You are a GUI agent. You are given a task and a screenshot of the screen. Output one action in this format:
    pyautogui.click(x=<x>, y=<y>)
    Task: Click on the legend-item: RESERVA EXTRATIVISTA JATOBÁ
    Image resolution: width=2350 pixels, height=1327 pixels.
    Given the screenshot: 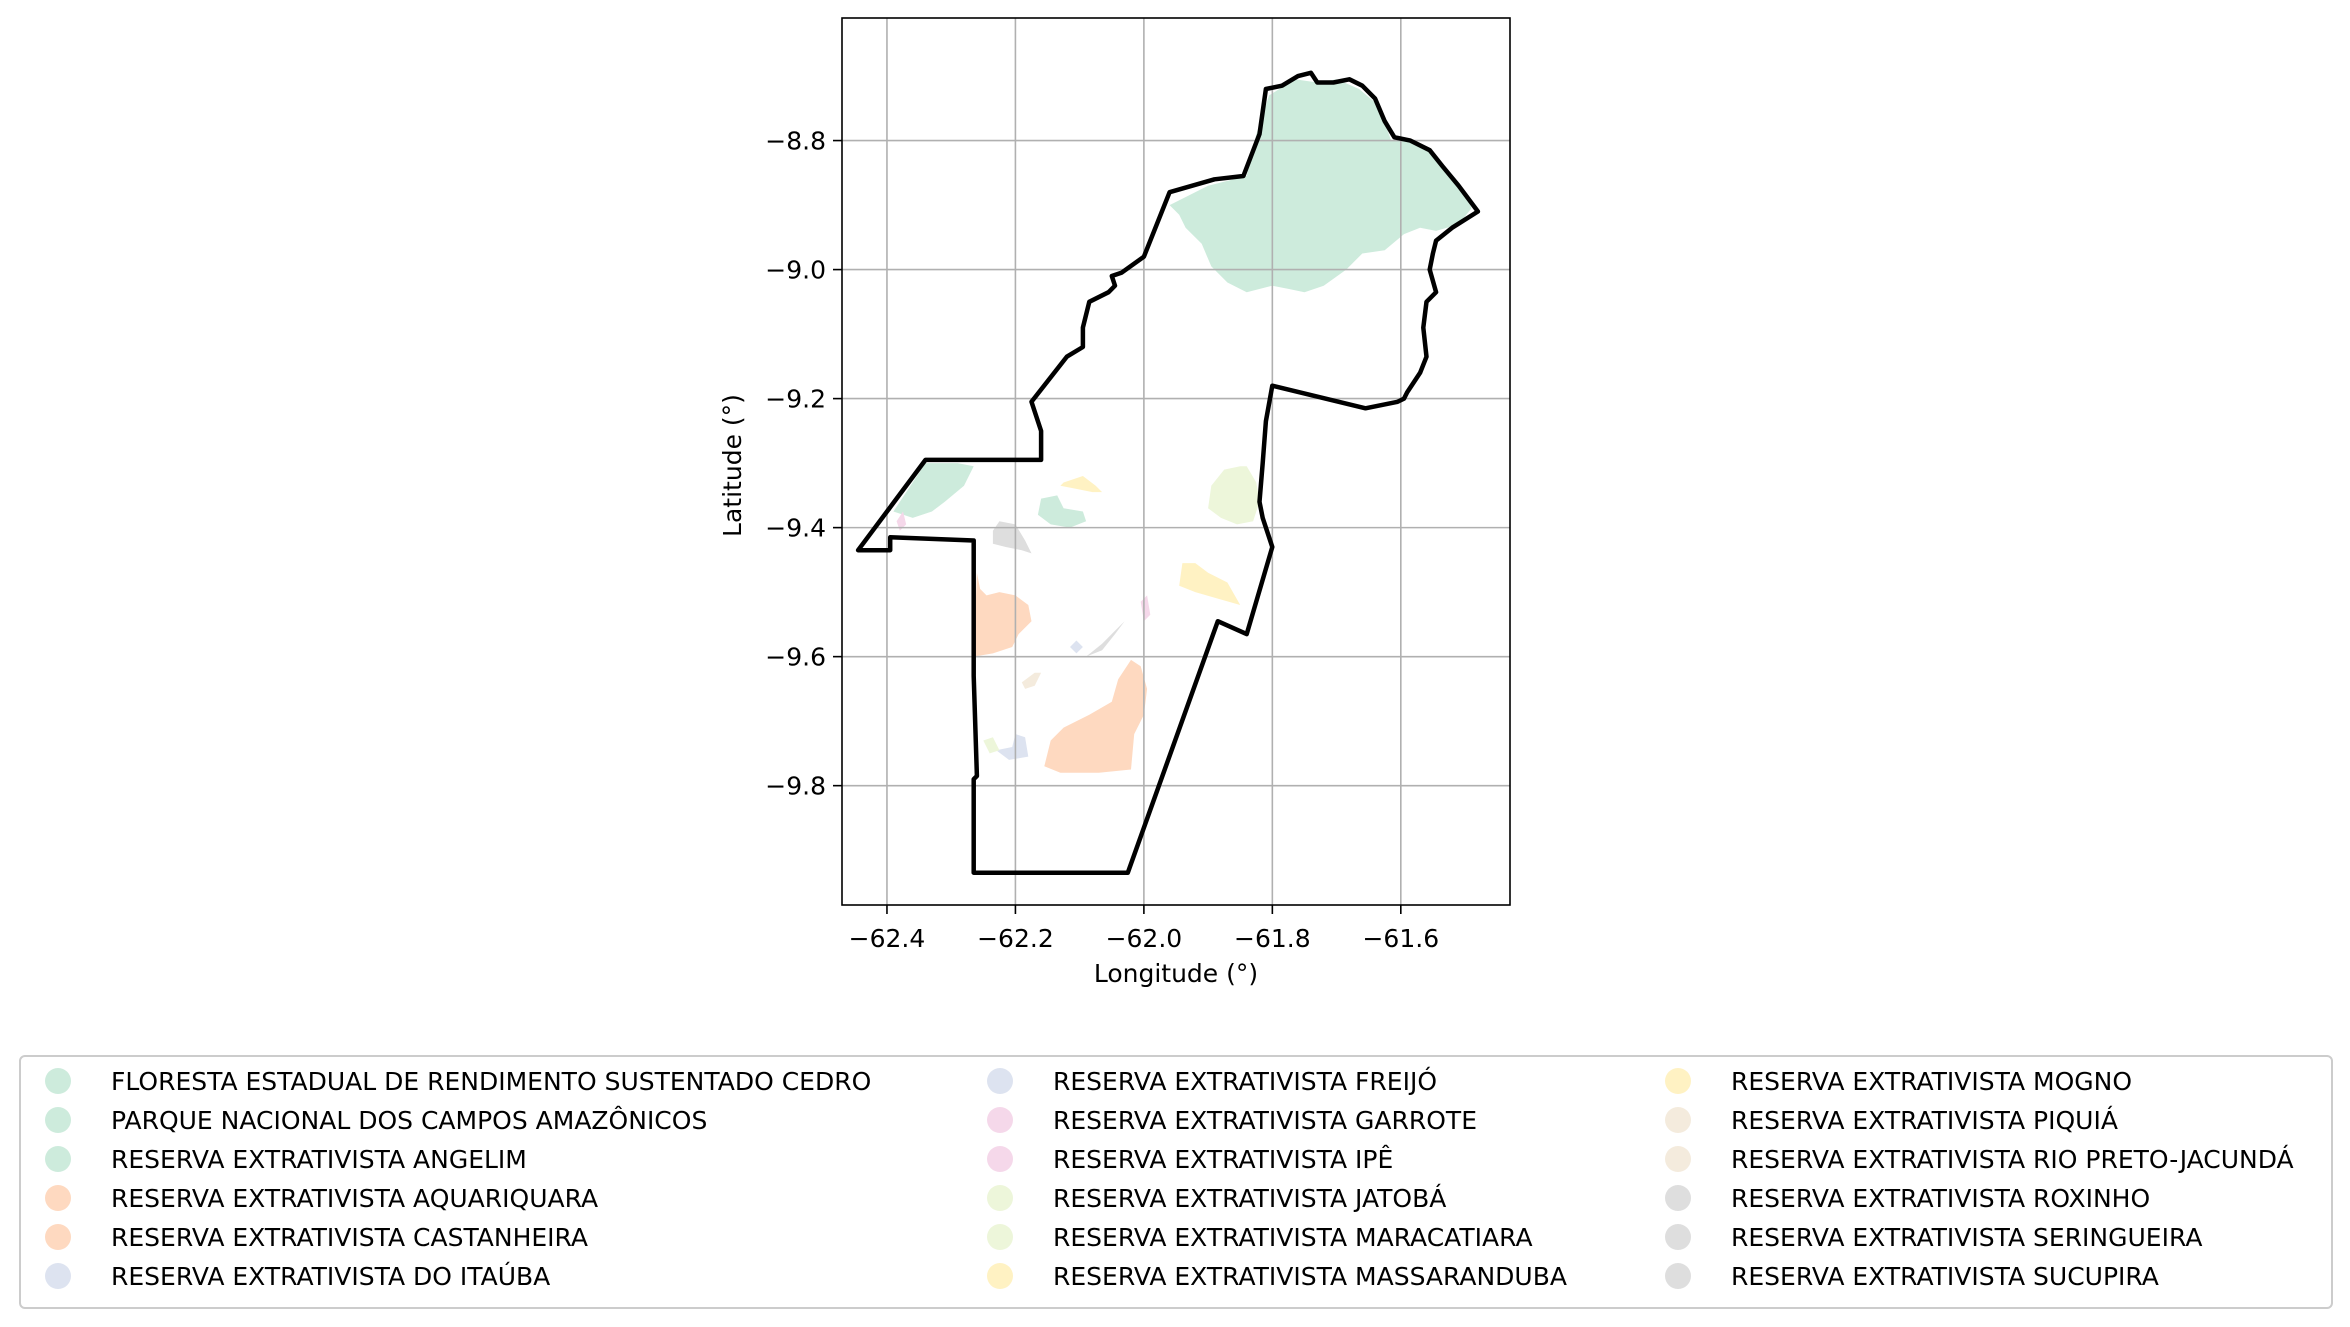 What is the action you would take?
    pyautogui.click(x=1204, y=1198)
    